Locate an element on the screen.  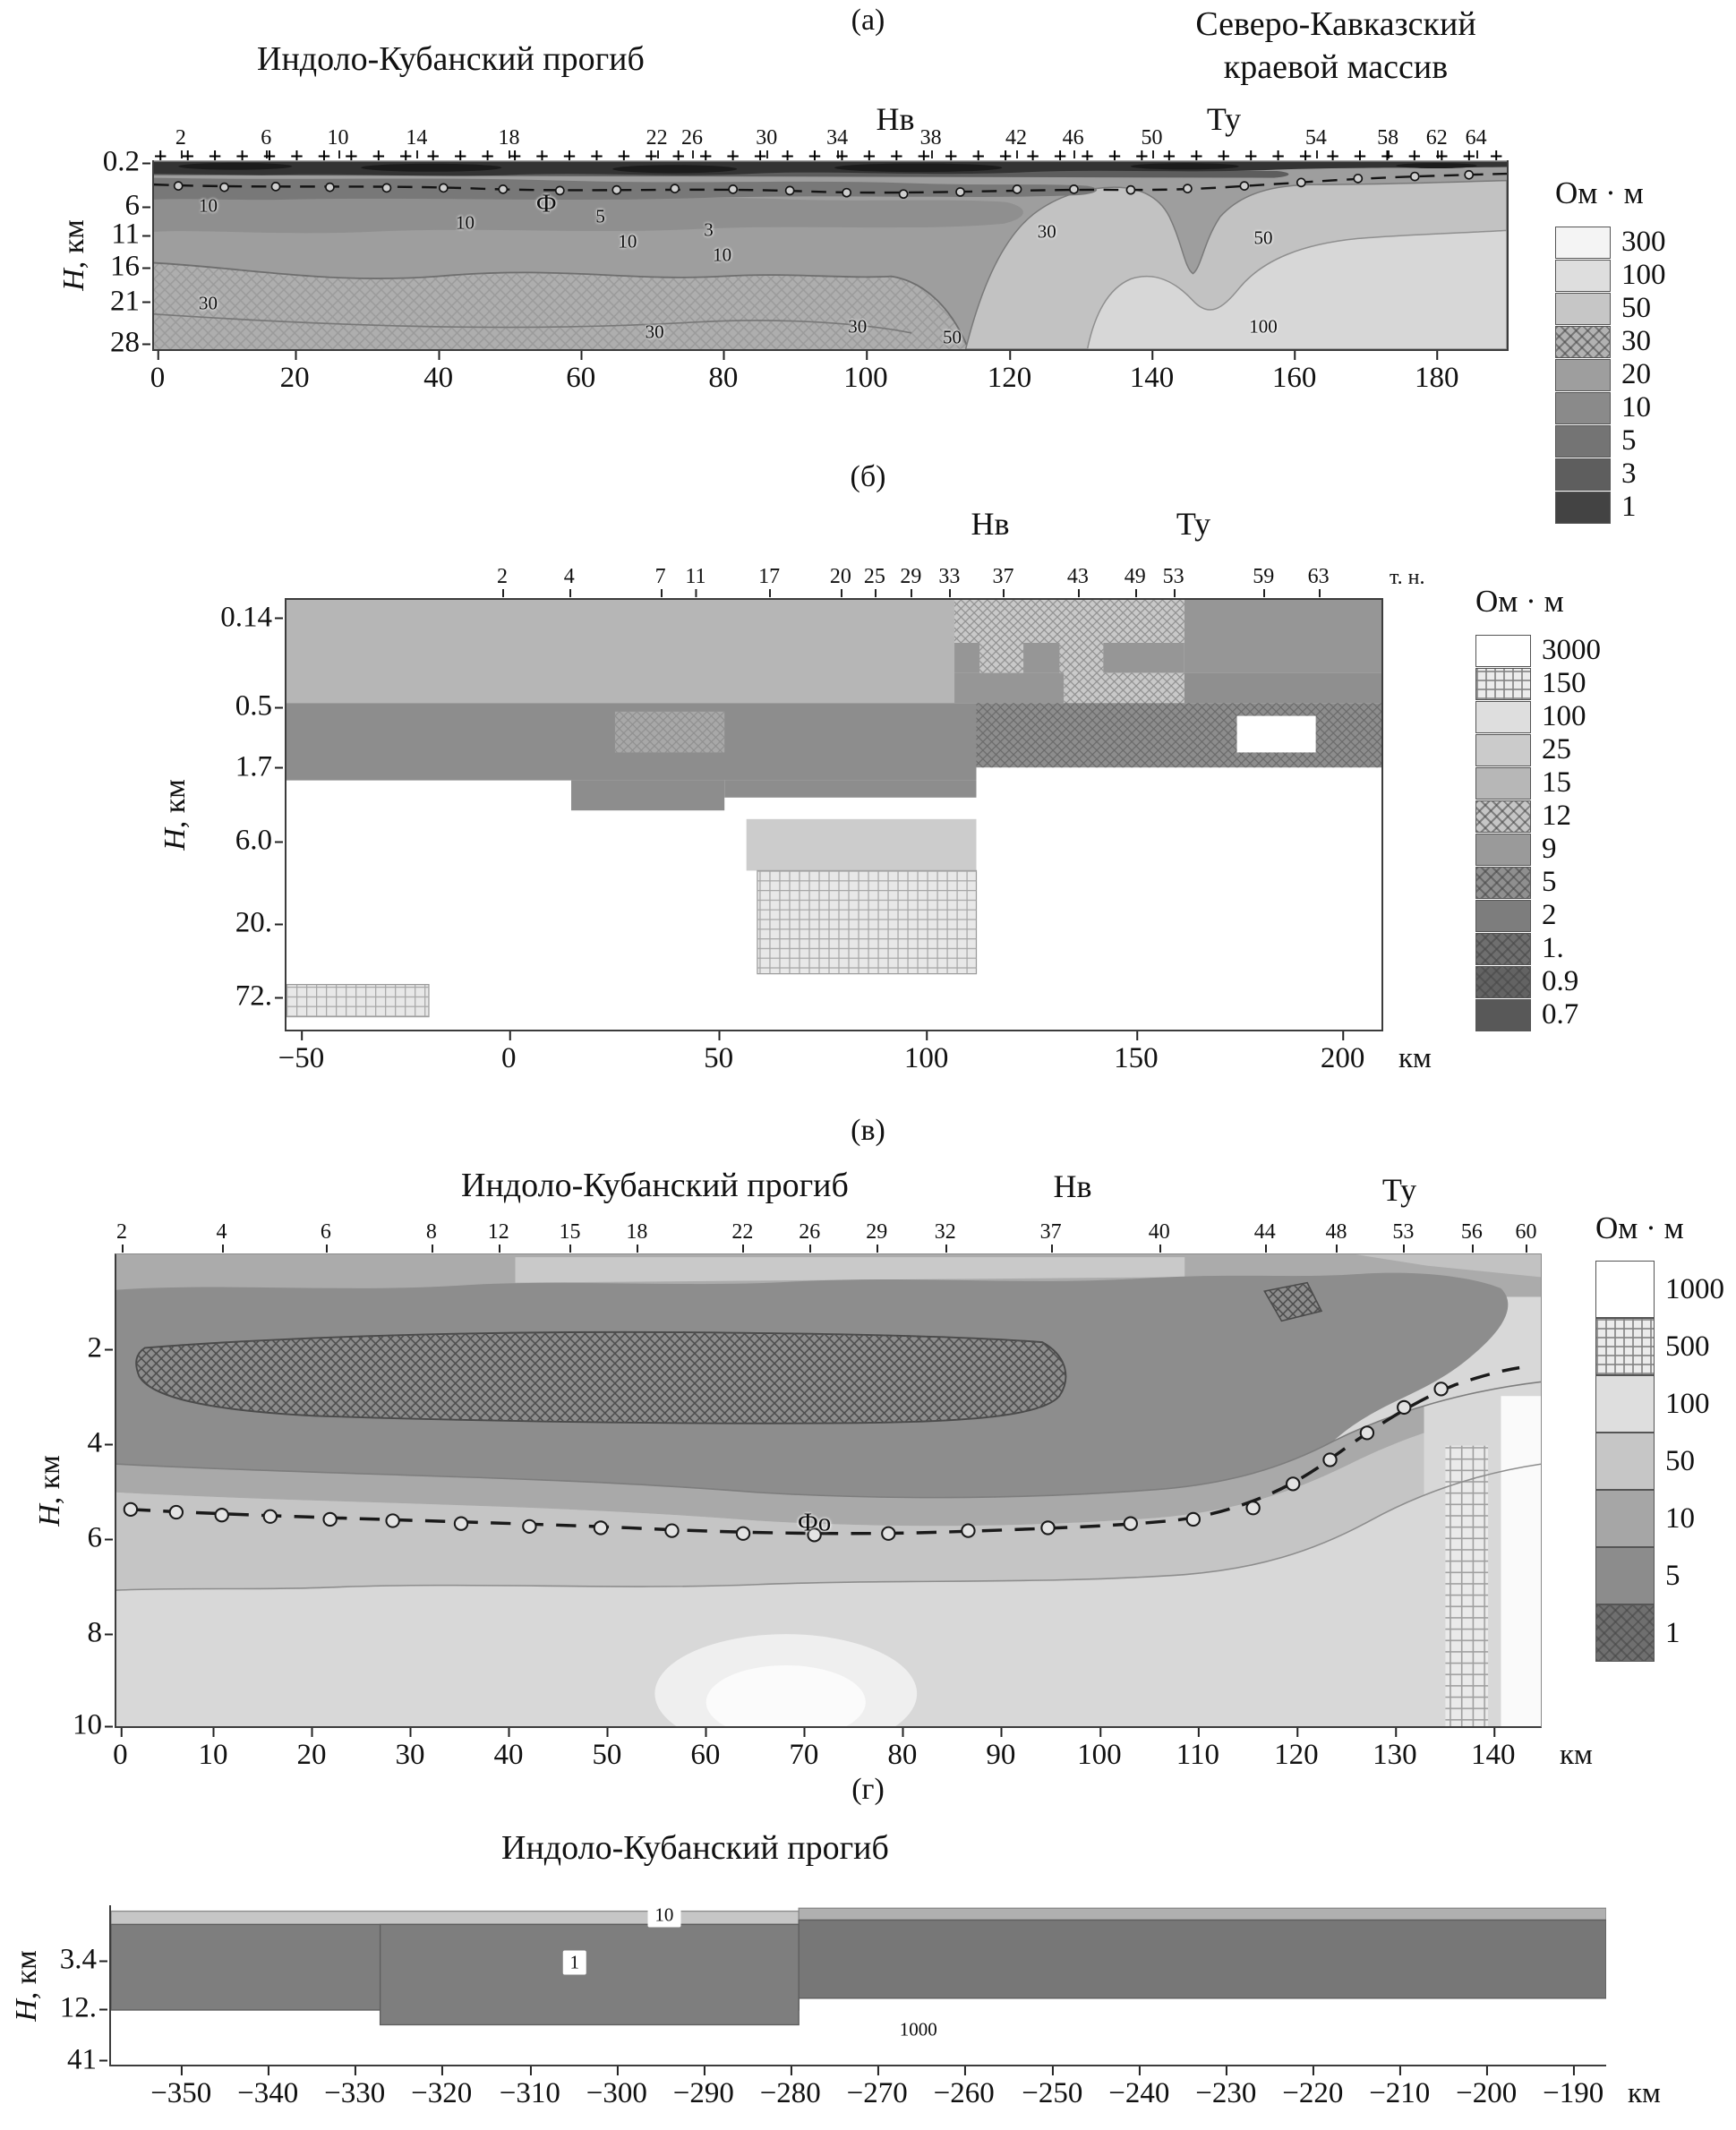
x-tick: 40 is located at coordinates (438, 373).